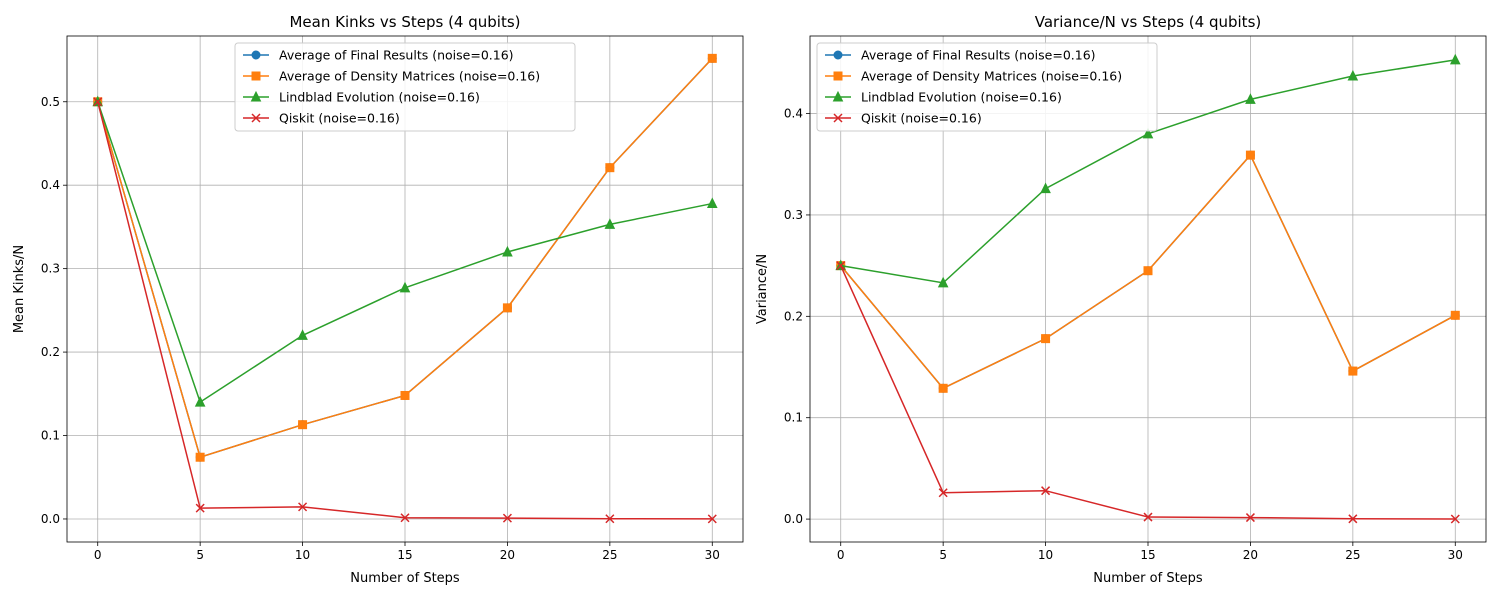 Image resolution: width=1500 pixels, height=600 pixels. What do you see at coordinates (19, 289) in the screenshot?
I see `y-axis-label: Mean Kinks/N` at bounding box center [19, 289].